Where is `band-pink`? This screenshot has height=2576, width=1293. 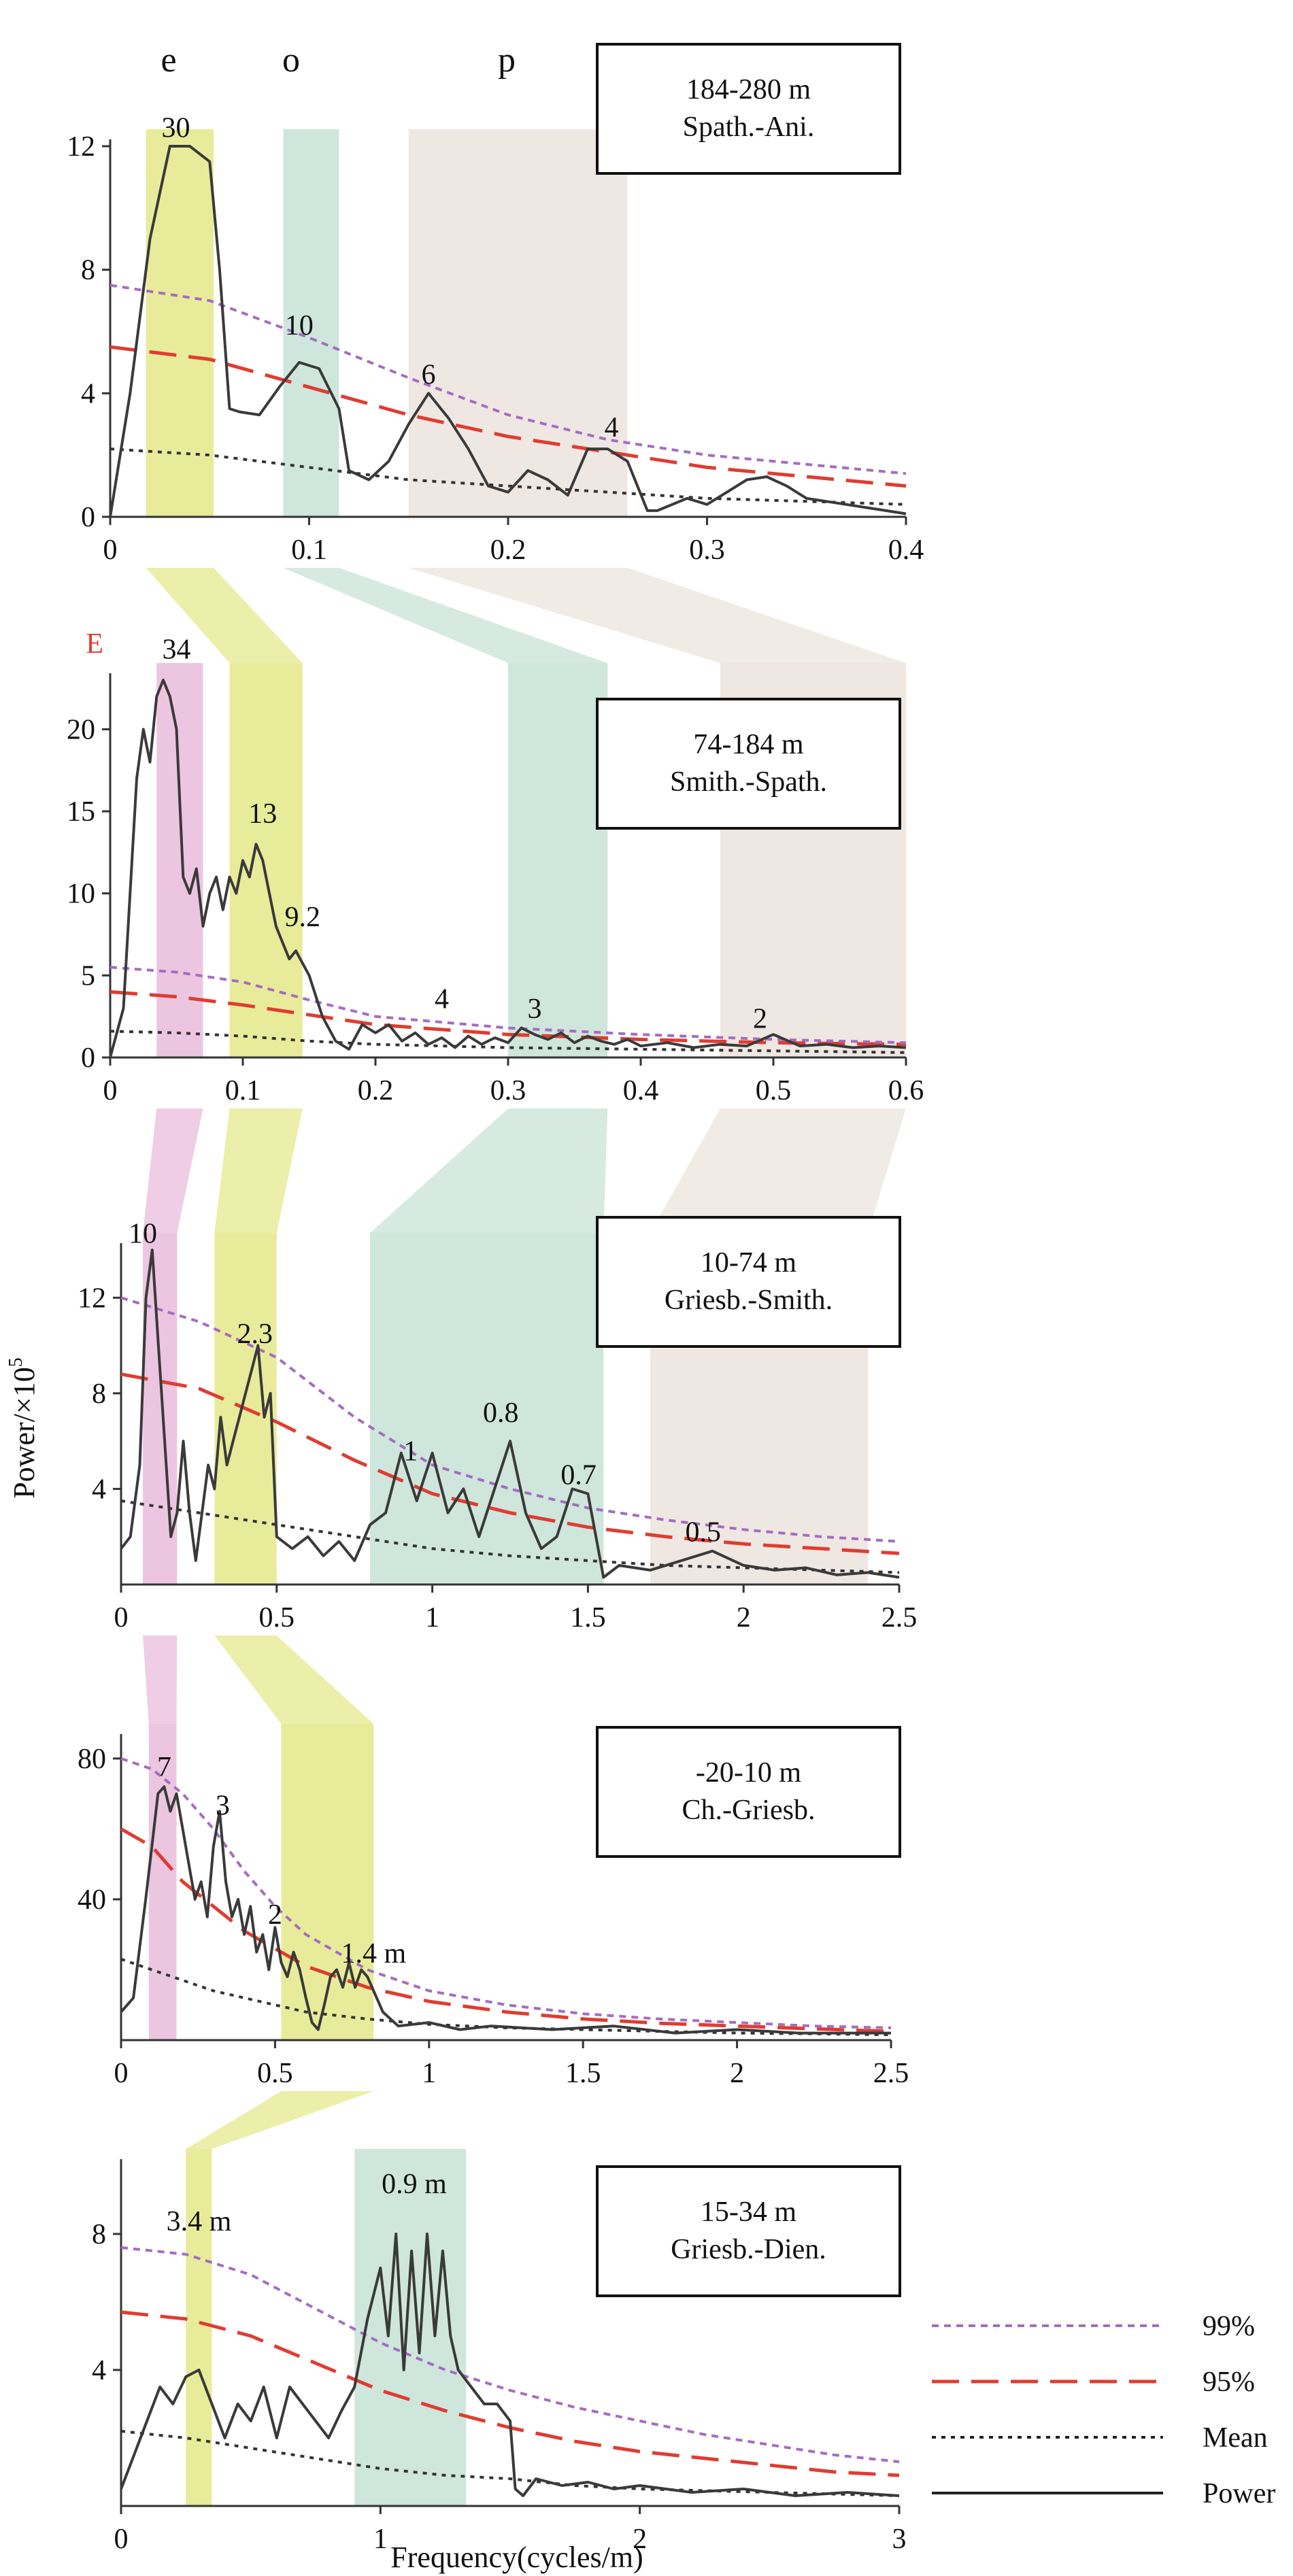
band-pink is located at coordinates (162, 1882).